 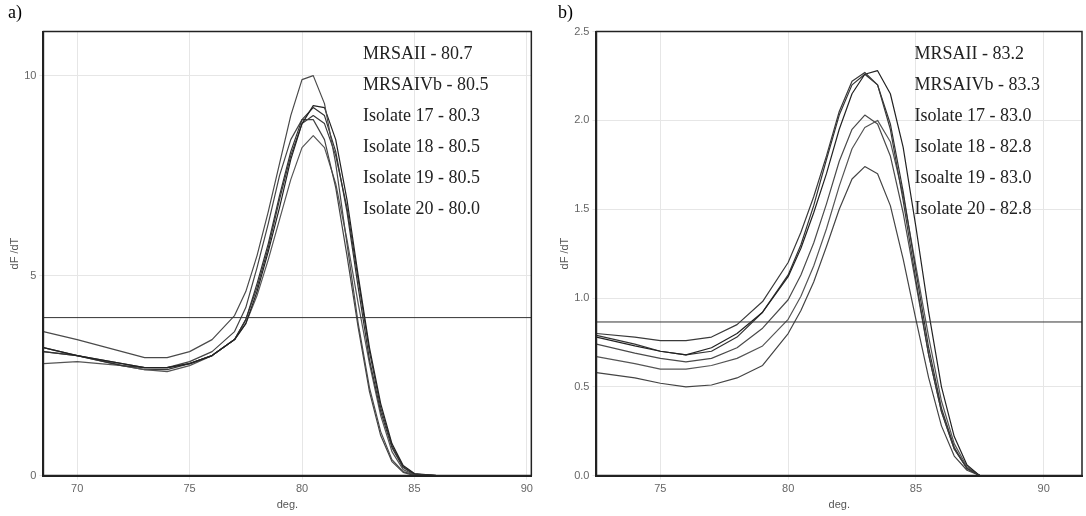 What do you see at coordinates (33, 274) in the screenshot?
I see `y-tick-label: 5` at bounding box center [33, 274].